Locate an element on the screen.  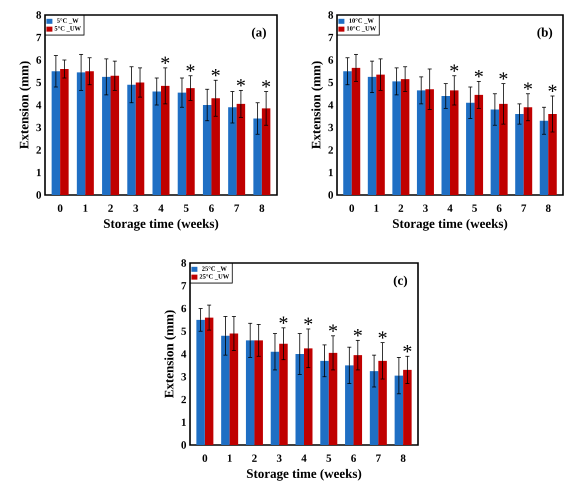
x-axis-title: Storage time (weeks) is located at coordinates (304, 474).